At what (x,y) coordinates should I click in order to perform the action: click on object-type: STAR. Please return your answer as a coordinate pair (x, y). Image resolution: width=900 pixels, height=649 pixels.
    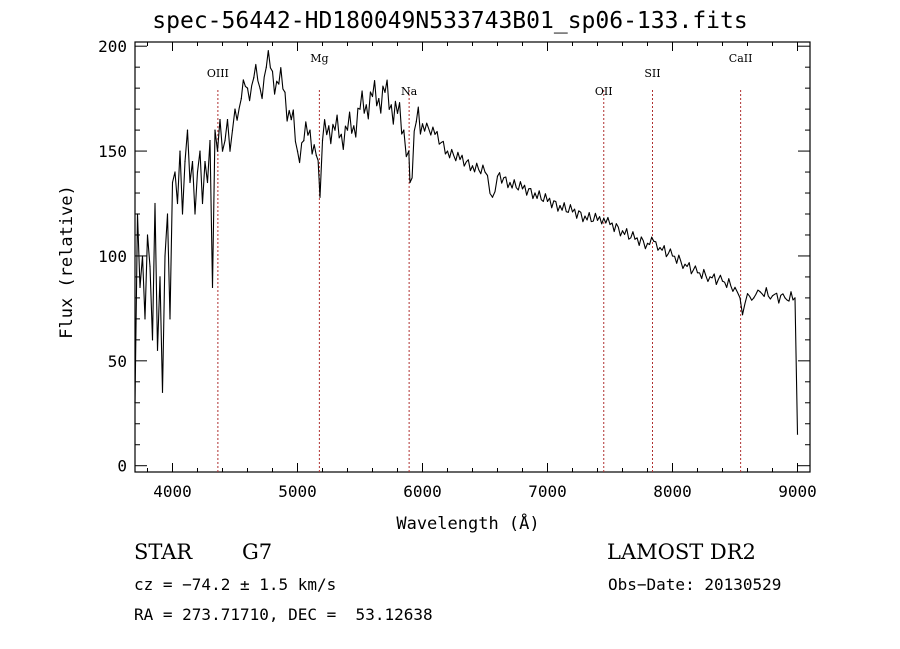
    Looking at the image, I should click on (163, 552).